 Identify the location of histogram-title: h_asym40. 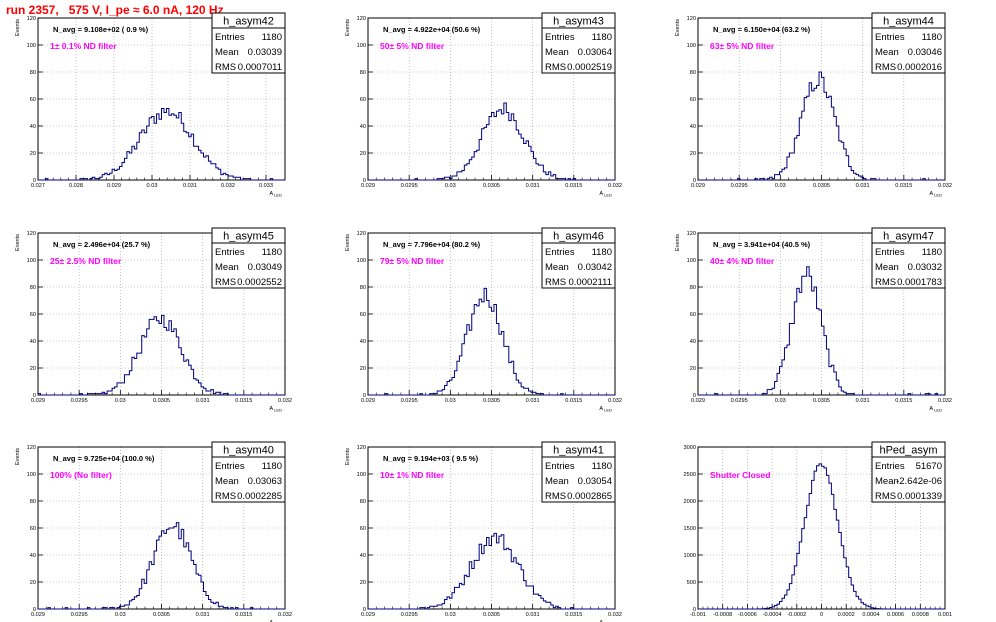
(248, 451).